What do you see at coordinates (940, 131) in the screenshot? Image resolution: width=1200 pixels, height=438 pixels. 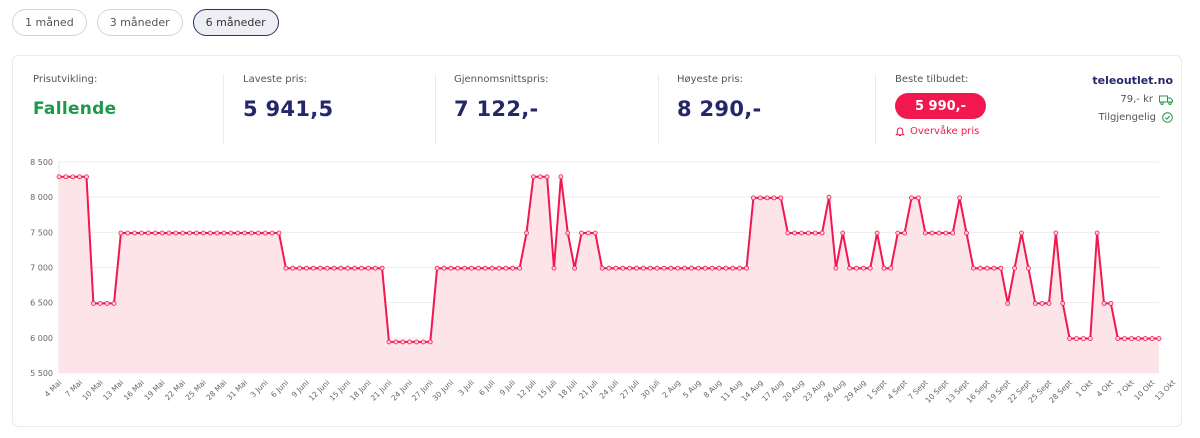 I see `watch-price-link: Overvåke pris` at bounding box center [940, 131].